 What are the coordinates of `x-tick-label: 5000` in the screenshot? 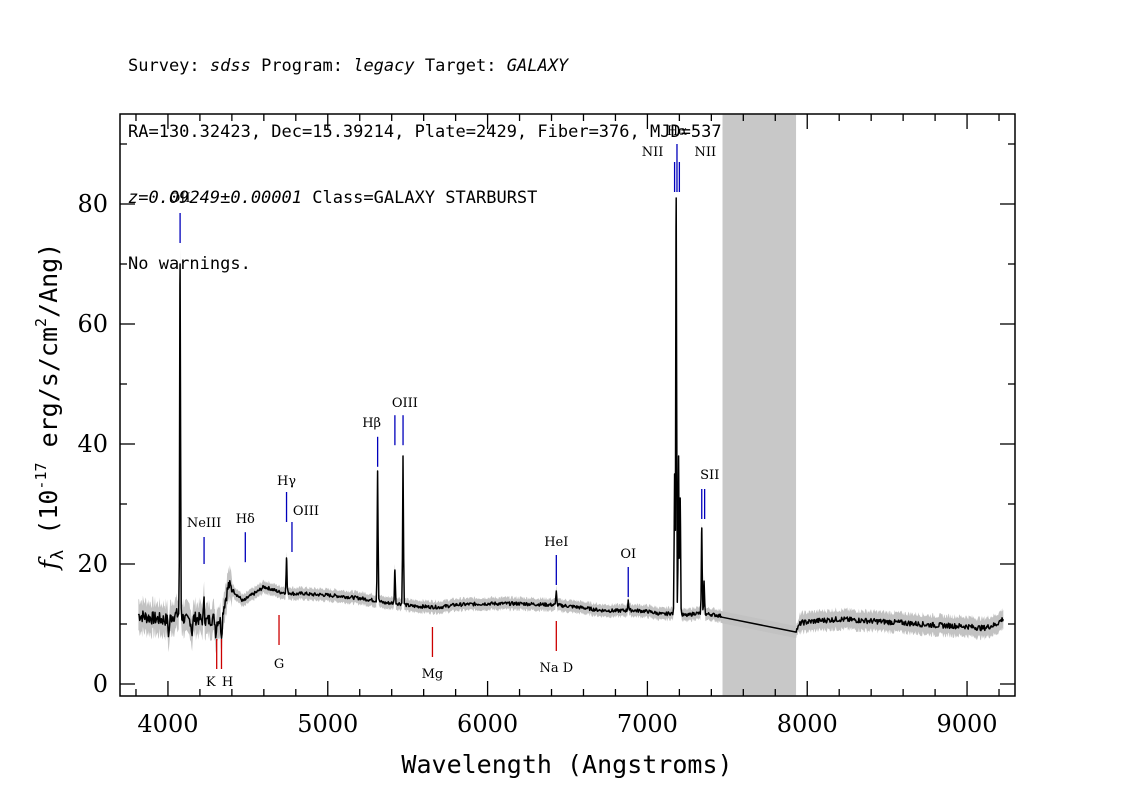 It's located at (327, 724).